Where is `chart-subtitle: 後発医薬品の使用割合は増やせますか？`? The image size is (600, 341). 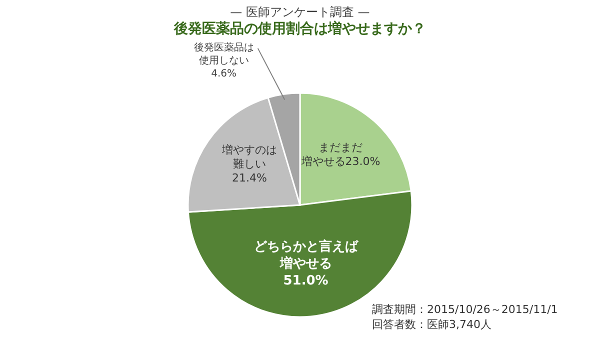
chart-subtitle: 後発医薬品の使用割合は増やせますか？ is located at coordinates (299, 28).